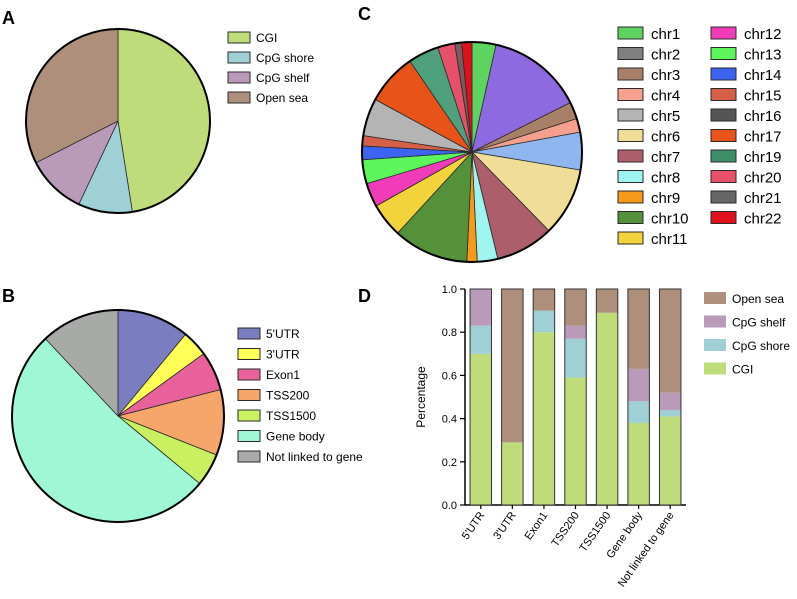 This screenshot has height=599, width=797. Describe the element at coordinates (665, 116) in the screenshot. I see `legend-c-label-4: chr5` at that location.